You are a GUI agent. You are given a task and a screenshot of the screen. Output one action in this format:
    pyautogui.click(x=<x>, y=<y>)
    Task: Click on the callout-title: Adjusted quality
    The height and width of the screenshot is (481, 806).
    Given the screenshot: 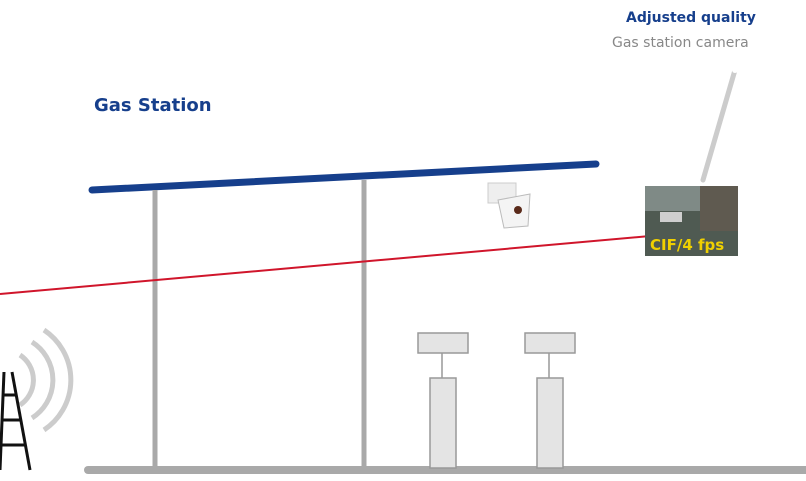 What is the action you would take?
    pyautogui.click(x=691, y=18)
    